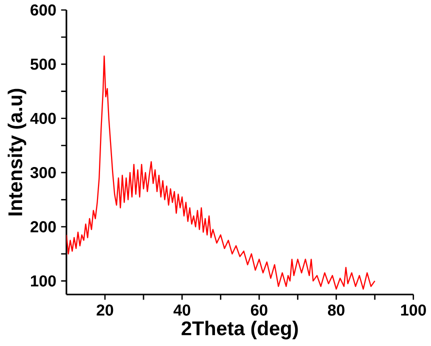  What do you see at coordinates (413, 310) in the screenshot?
I see `x-tick-label: 100` at bounding box center [413, 310].